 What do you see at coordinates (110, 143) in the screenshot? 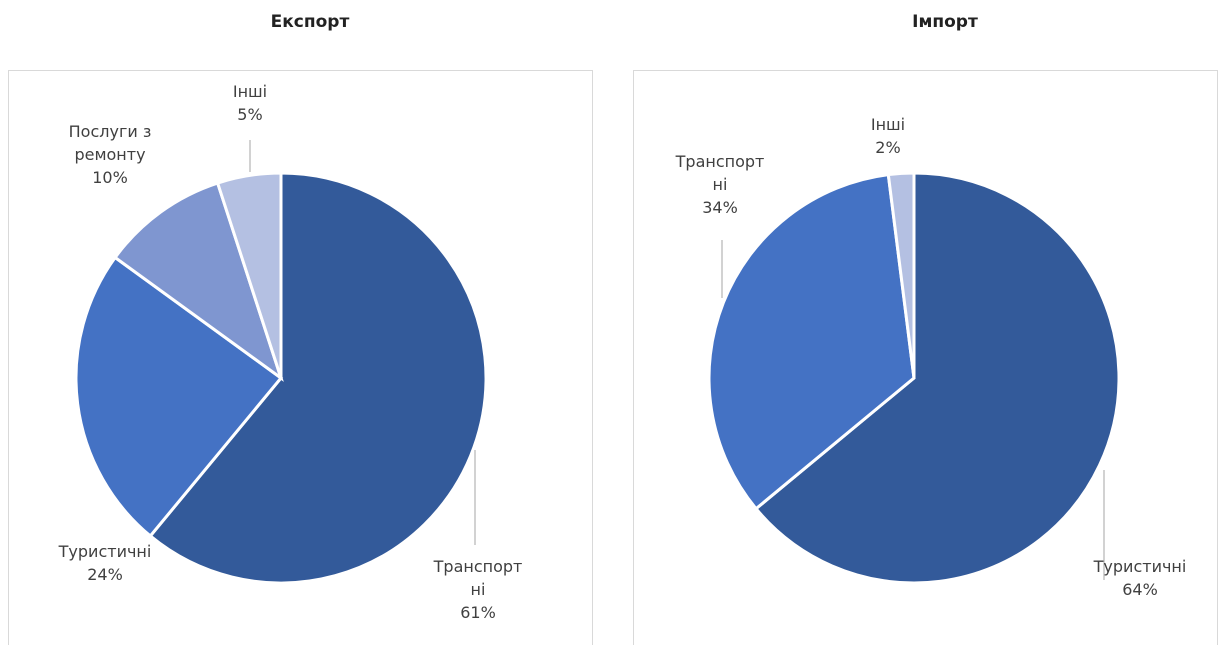
I see `label-name: Послуги з ремонту` at bounding box center [110, 143].